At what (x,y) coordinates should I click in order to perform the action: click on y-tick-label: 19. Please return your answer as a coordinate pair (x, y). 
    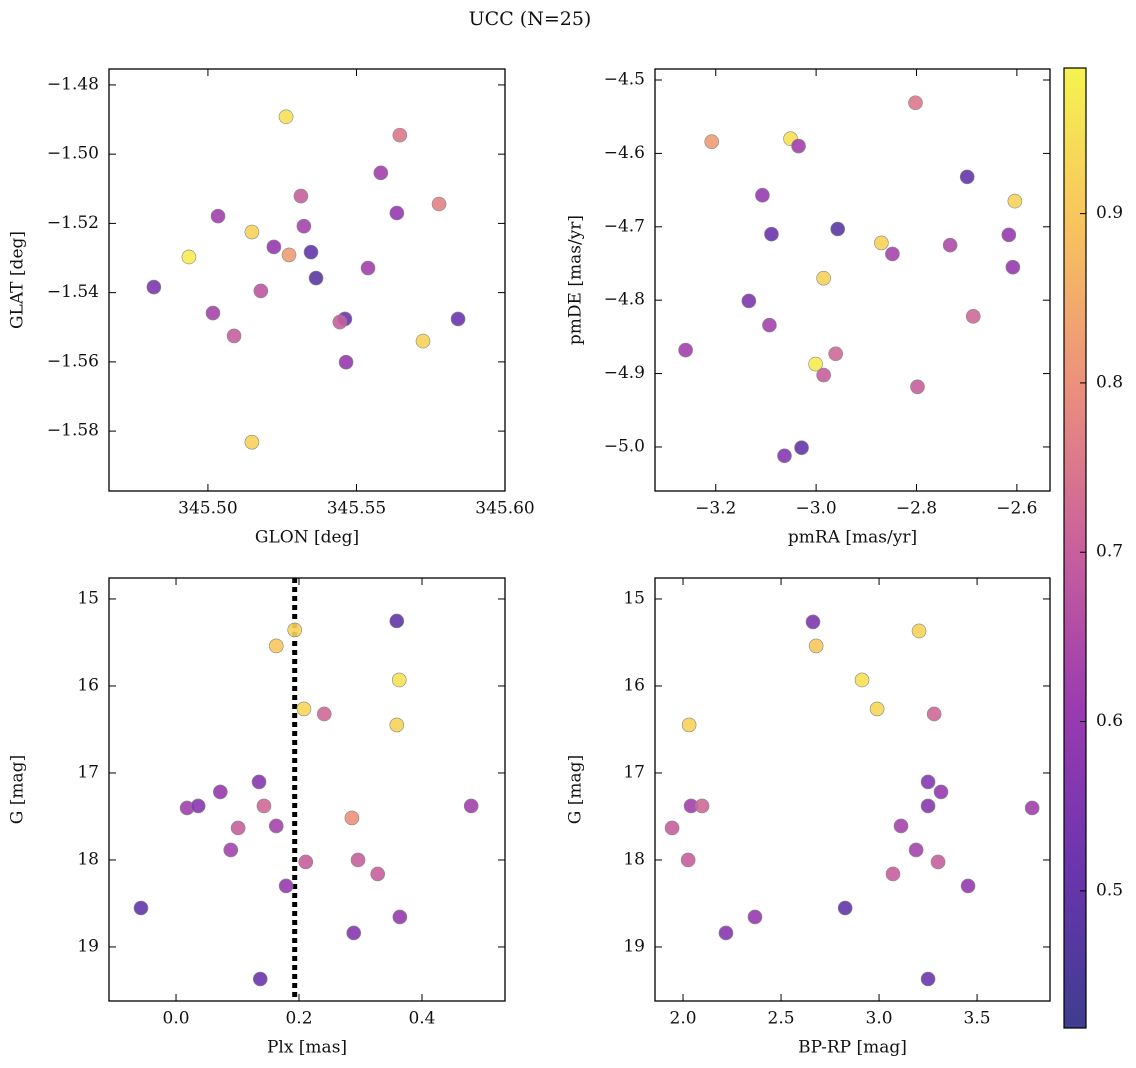
    Looking at the image, I should click on (88, 946).